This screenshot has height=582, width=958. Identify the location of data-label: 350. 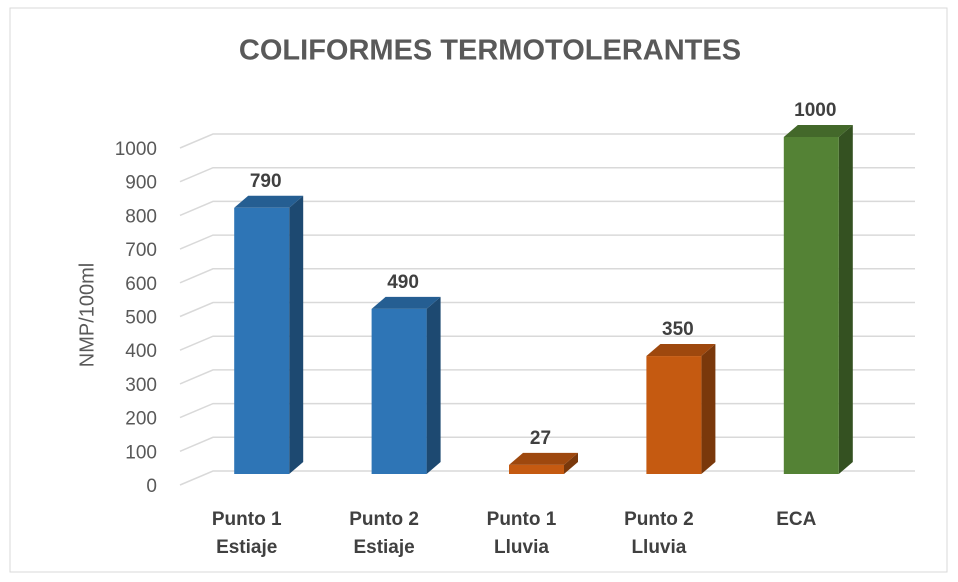
(678, 329).